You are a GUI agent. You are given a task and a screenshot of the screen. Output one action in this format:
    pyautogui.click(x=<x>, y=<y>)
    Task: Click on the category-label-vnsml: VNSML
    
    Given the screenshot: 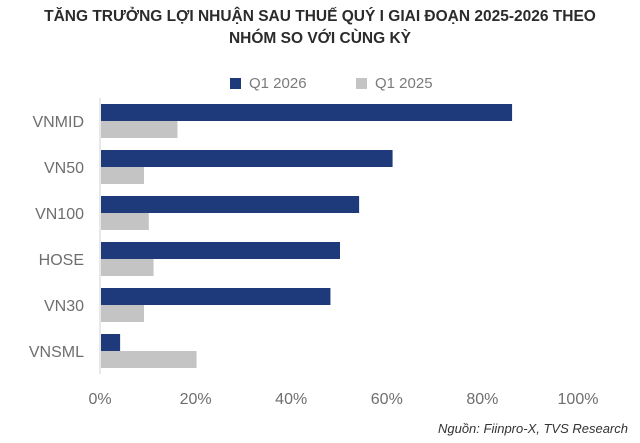 What is the action you would take?
    pyautogui.click(x=56, y=352)
    